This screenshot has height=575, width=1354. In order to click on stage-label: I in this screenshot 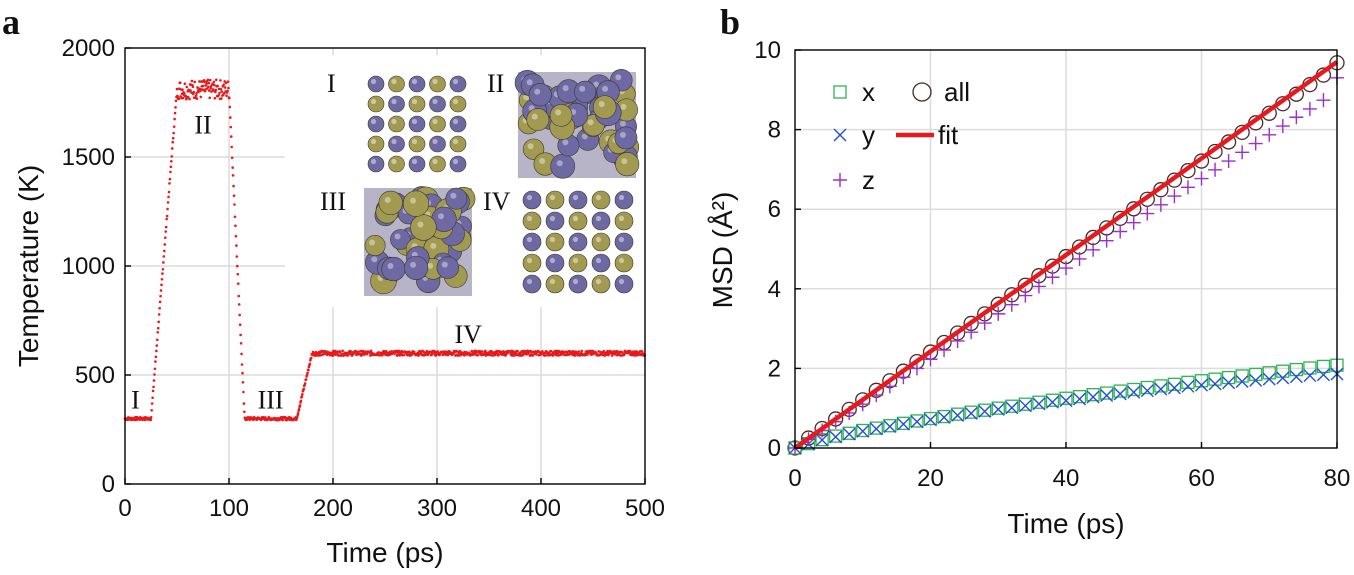, I will do `click(135, 400)`.